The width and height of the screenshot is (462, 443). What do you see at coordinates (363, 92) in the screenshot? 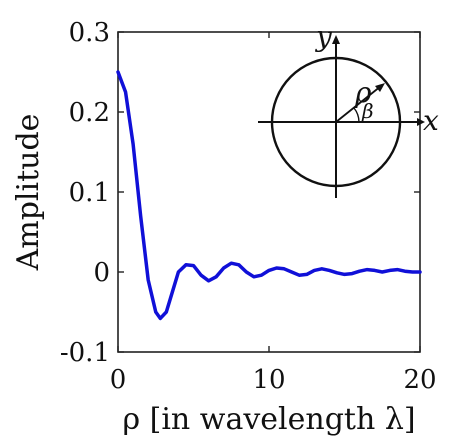
I see `inset-rho-label: ρ` at bounding box center [363, 92].